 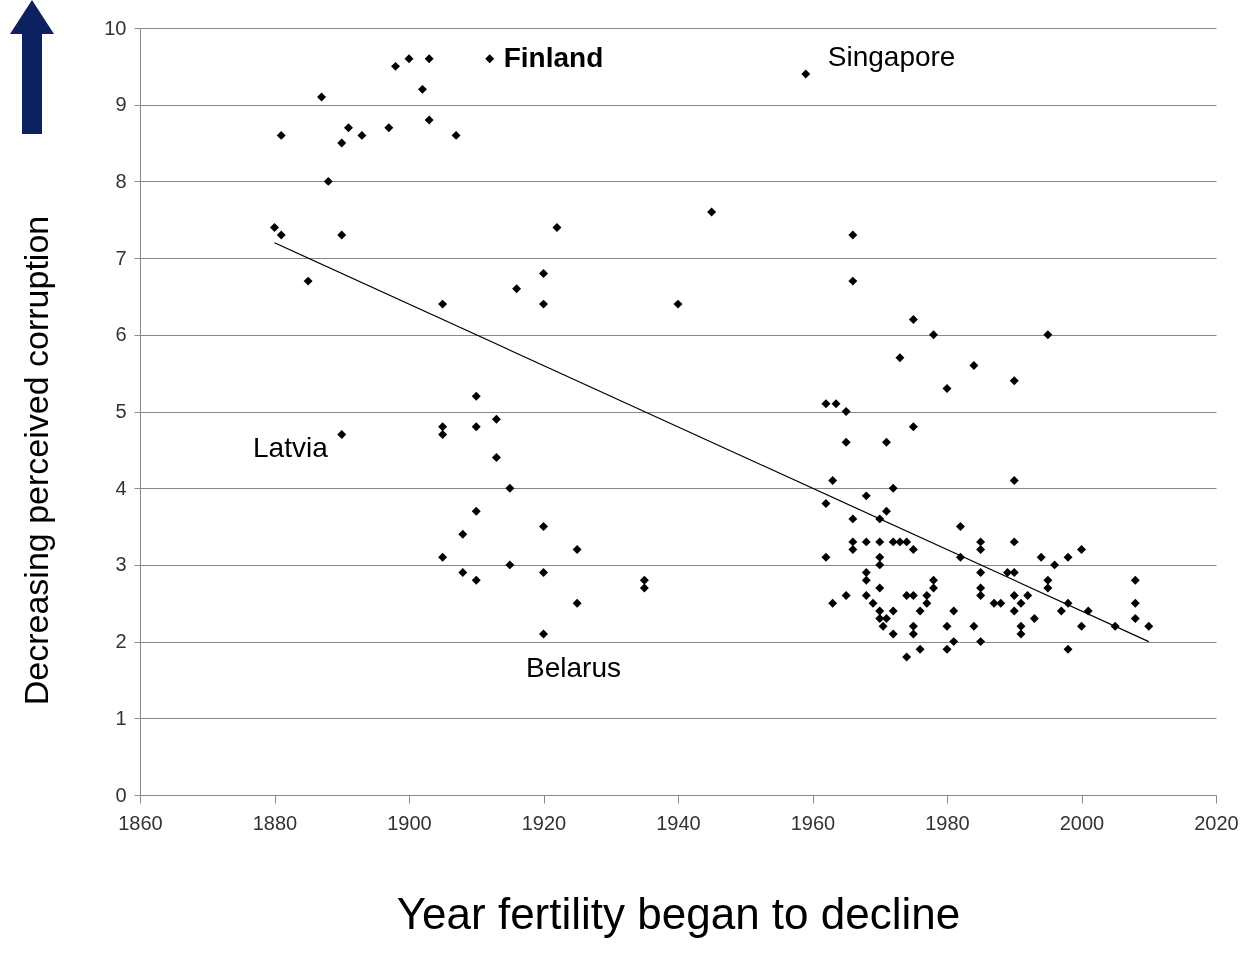 I want to click on x-tick-label: 2020, so click(x=1216, y=822).